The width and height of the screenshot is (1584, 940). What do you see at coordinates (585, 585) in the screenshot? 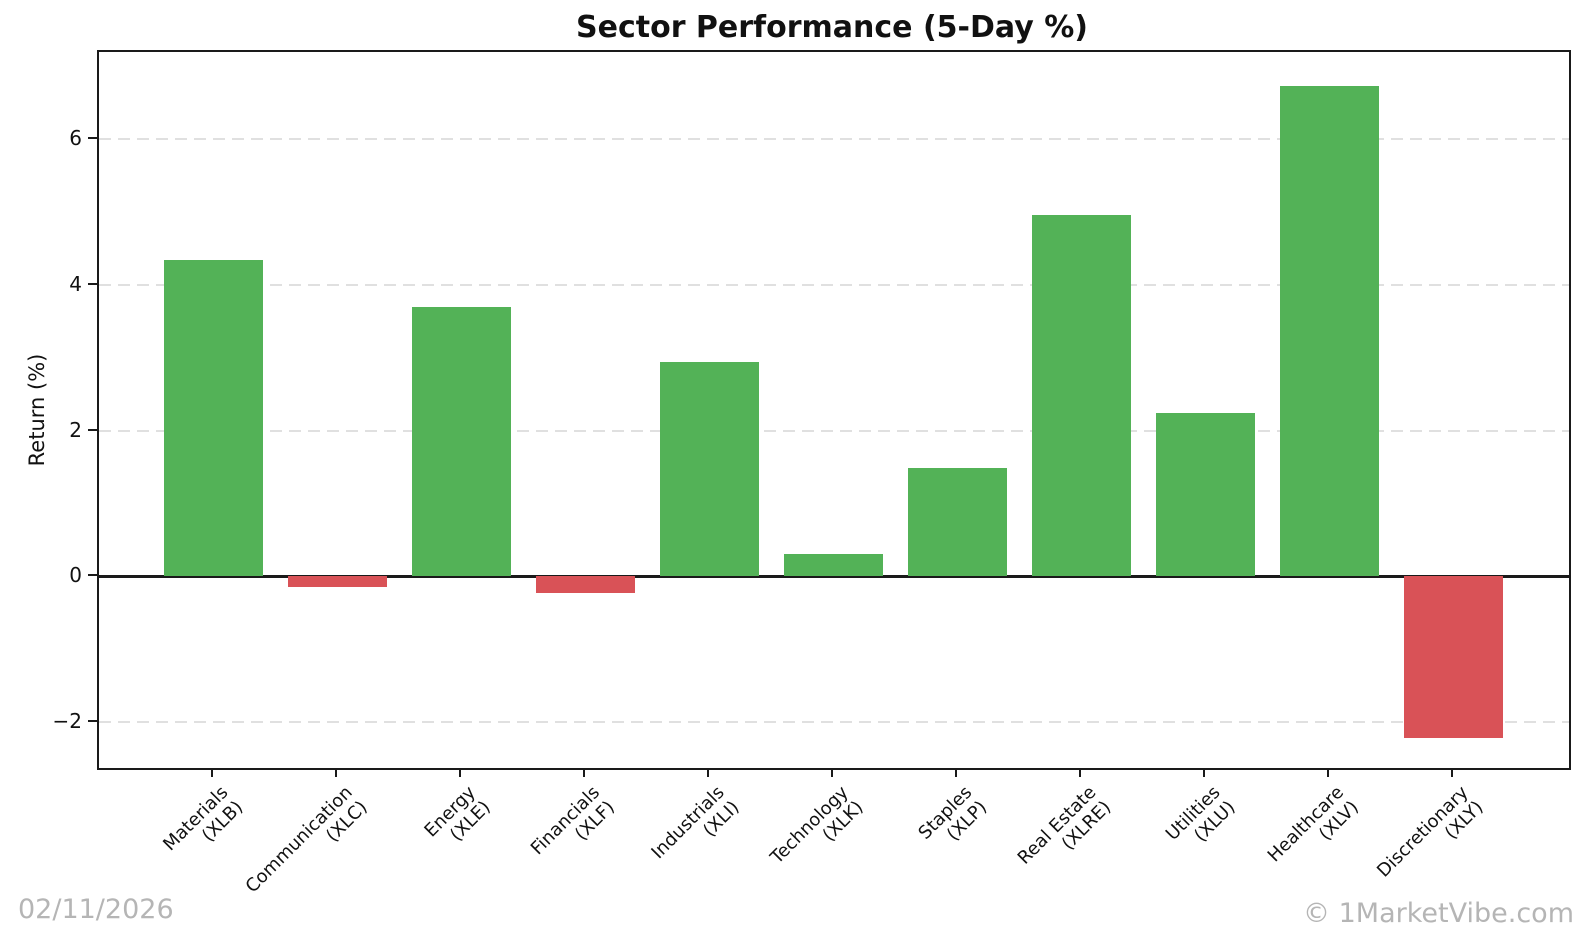
I see `bar-xlf` at bounding box center [585, 585].